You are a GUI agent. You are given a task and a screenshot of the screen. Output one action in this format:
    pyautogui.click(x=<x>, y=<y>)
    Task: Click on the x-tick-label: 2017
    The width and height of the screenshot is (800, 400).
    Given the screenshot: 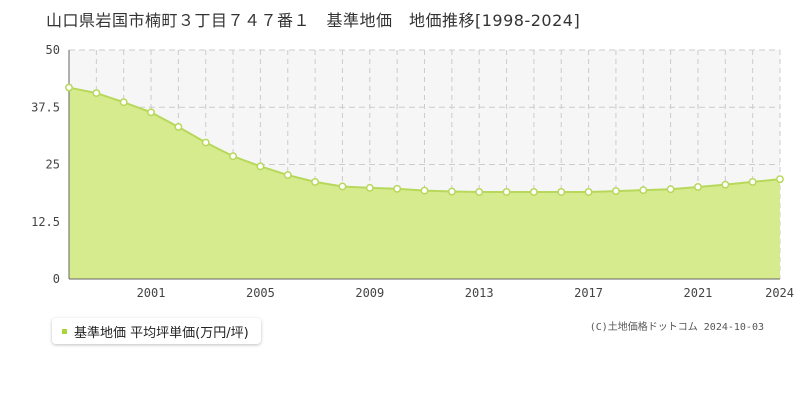 What is the action you would take?
    pyautogui.click(x=588, y=293)
    